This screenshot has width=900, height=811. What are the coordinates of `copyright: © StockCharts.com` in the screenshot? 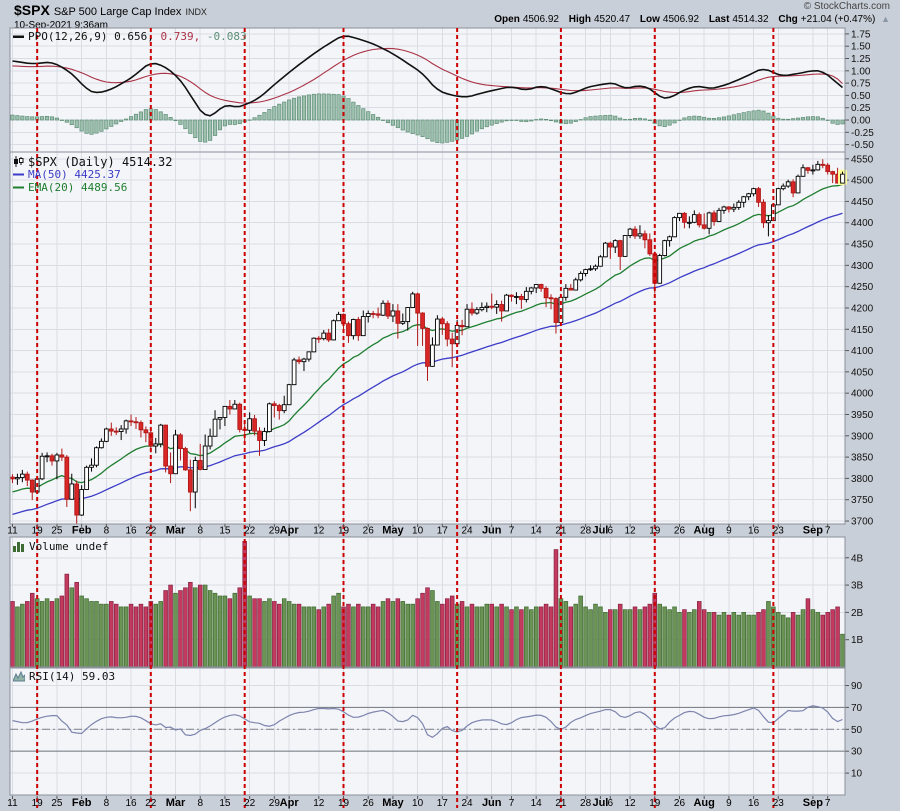 It's located at (846, 6).